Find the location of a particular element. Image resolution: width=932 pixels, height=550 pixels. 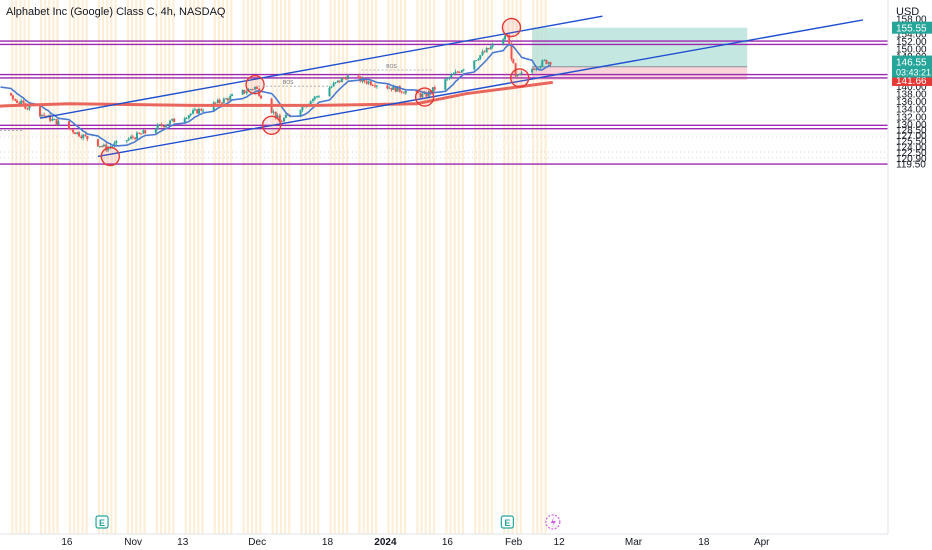

channel-line is located at coordinates (321, 67).